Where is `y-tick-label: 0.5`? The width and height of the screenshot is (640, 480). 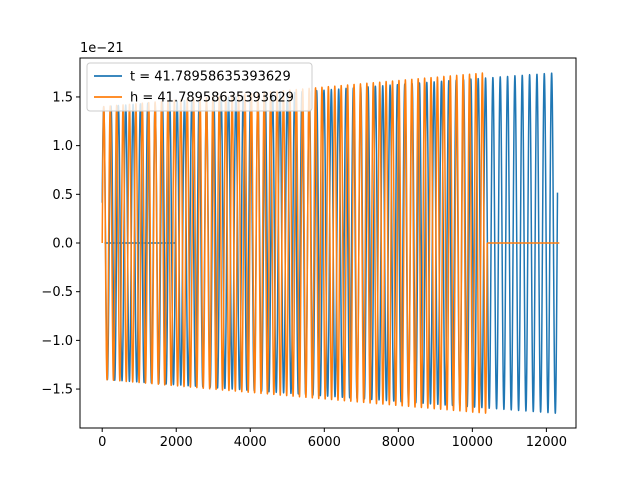 y-tick-label: 0.5 is located at coordinates (62, 195).